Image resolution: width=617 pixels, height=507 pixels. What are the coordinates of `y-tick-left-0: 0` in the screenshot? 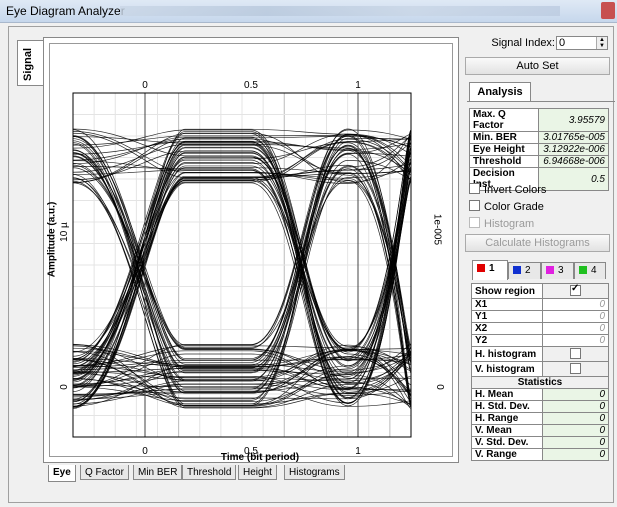 It's located at (64, 387).